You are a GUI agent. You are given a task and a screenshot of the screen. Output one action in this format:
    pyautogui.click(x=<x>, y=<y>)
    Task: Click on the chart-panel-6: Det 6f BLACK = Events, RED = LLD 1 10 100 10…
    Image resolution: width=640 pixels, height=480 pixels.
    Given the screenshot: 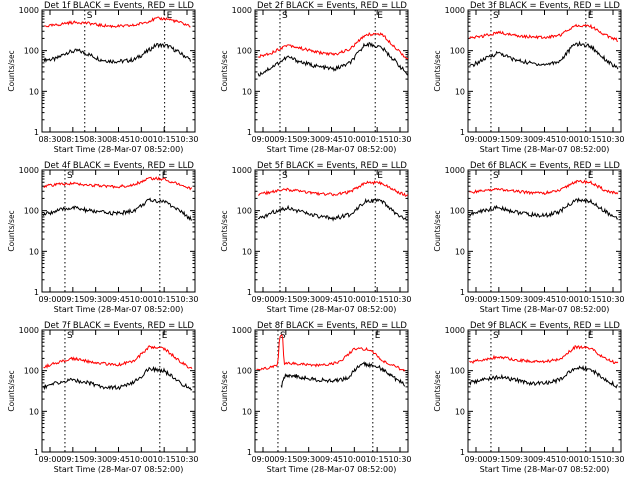 What is the action you would take?
    pyautogui.click(x=529, y=237)
    